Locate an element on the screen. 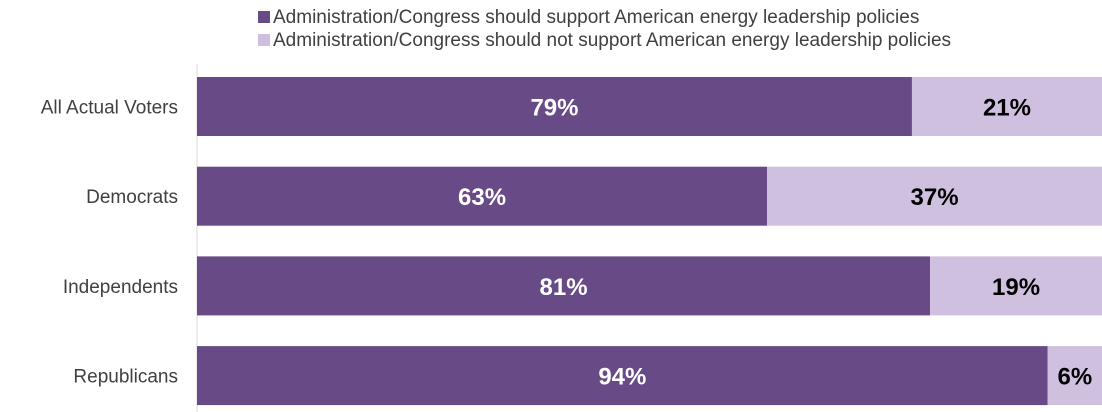 The height and width of the screenshot is (412, 1102). bar-all-actual-voters-not-support is located at coordinates (1006, 106).